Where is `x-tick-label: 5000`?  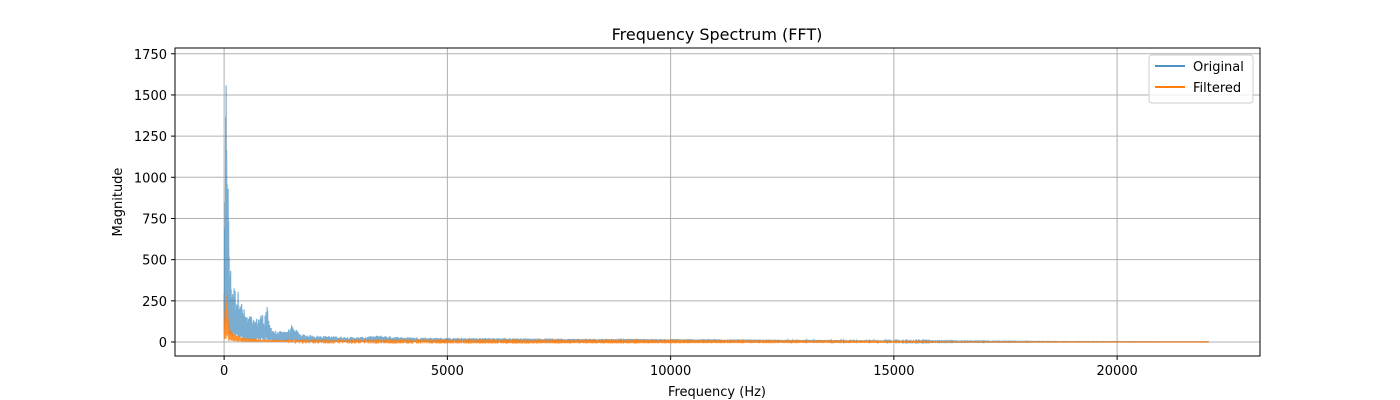 x-tick-label: 5000 is located at coordinates (447, 371).